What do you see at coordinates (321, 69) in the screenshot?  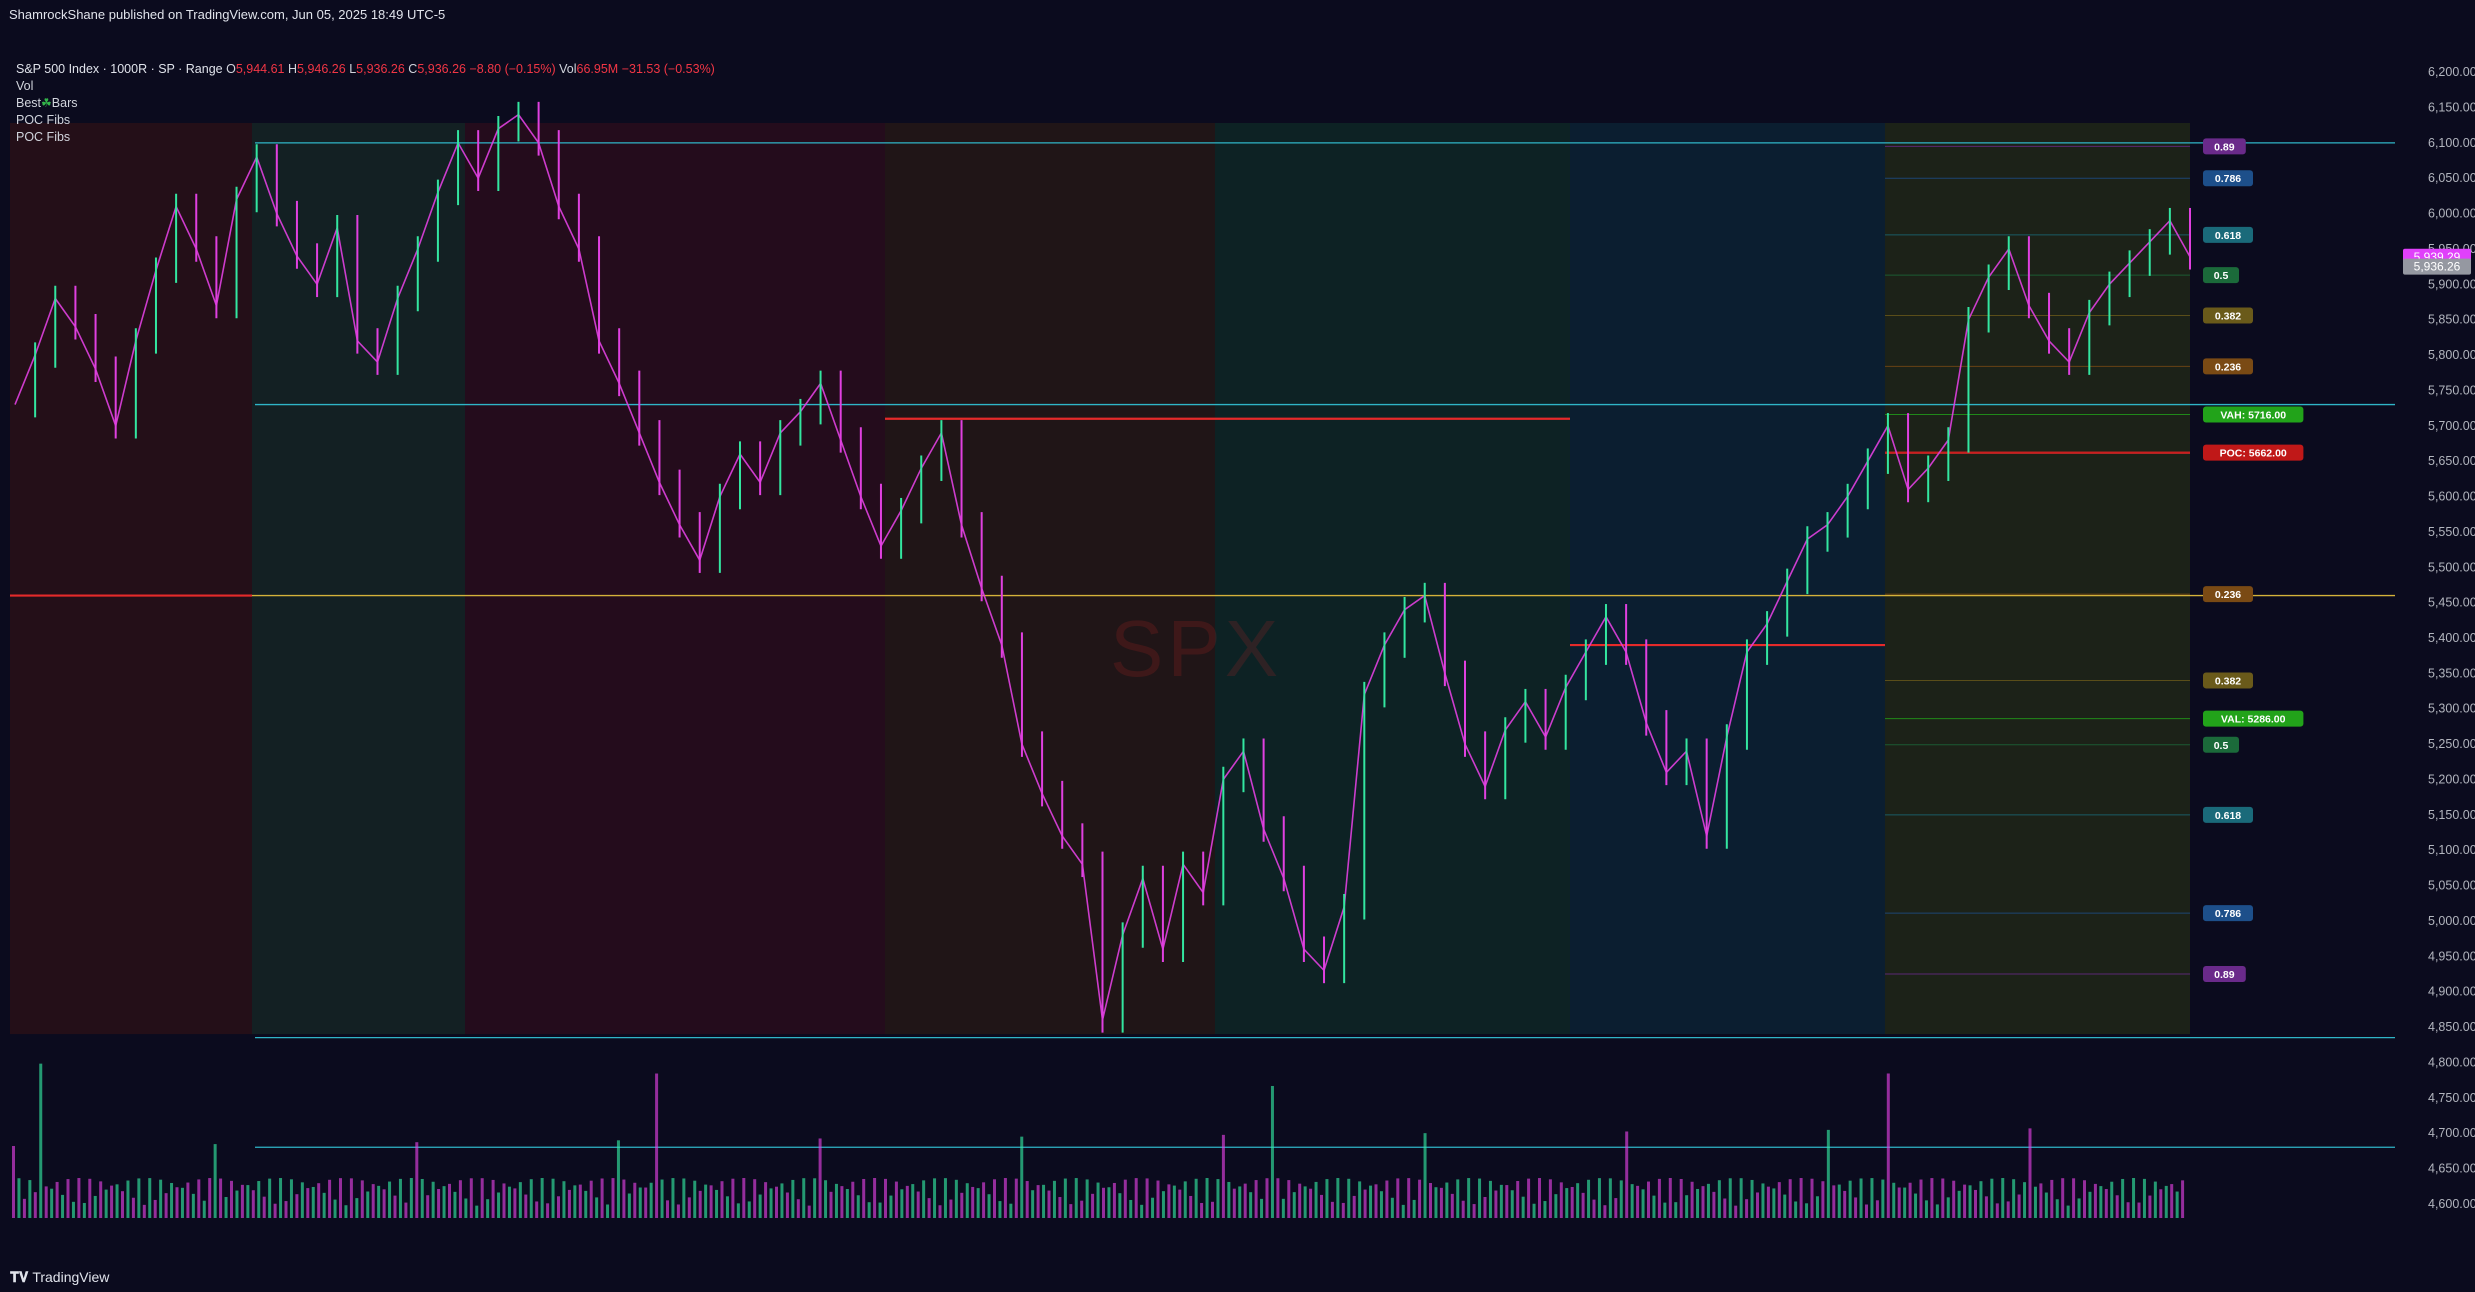 I see `high-value: 5,946.26` at bounding box center [321, 69].